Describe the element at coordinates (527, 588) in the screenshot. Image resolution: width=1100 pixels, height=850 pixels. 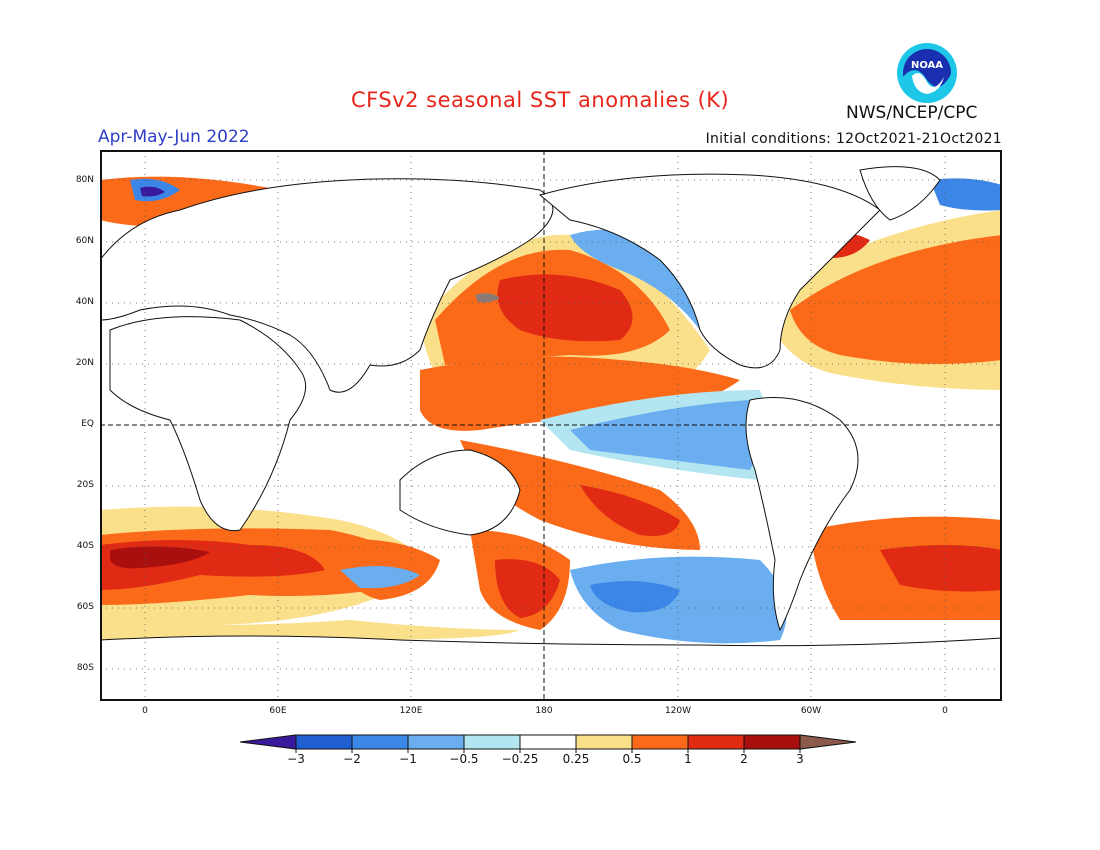
I see `anomaly-sw-pacific-red` at that location.